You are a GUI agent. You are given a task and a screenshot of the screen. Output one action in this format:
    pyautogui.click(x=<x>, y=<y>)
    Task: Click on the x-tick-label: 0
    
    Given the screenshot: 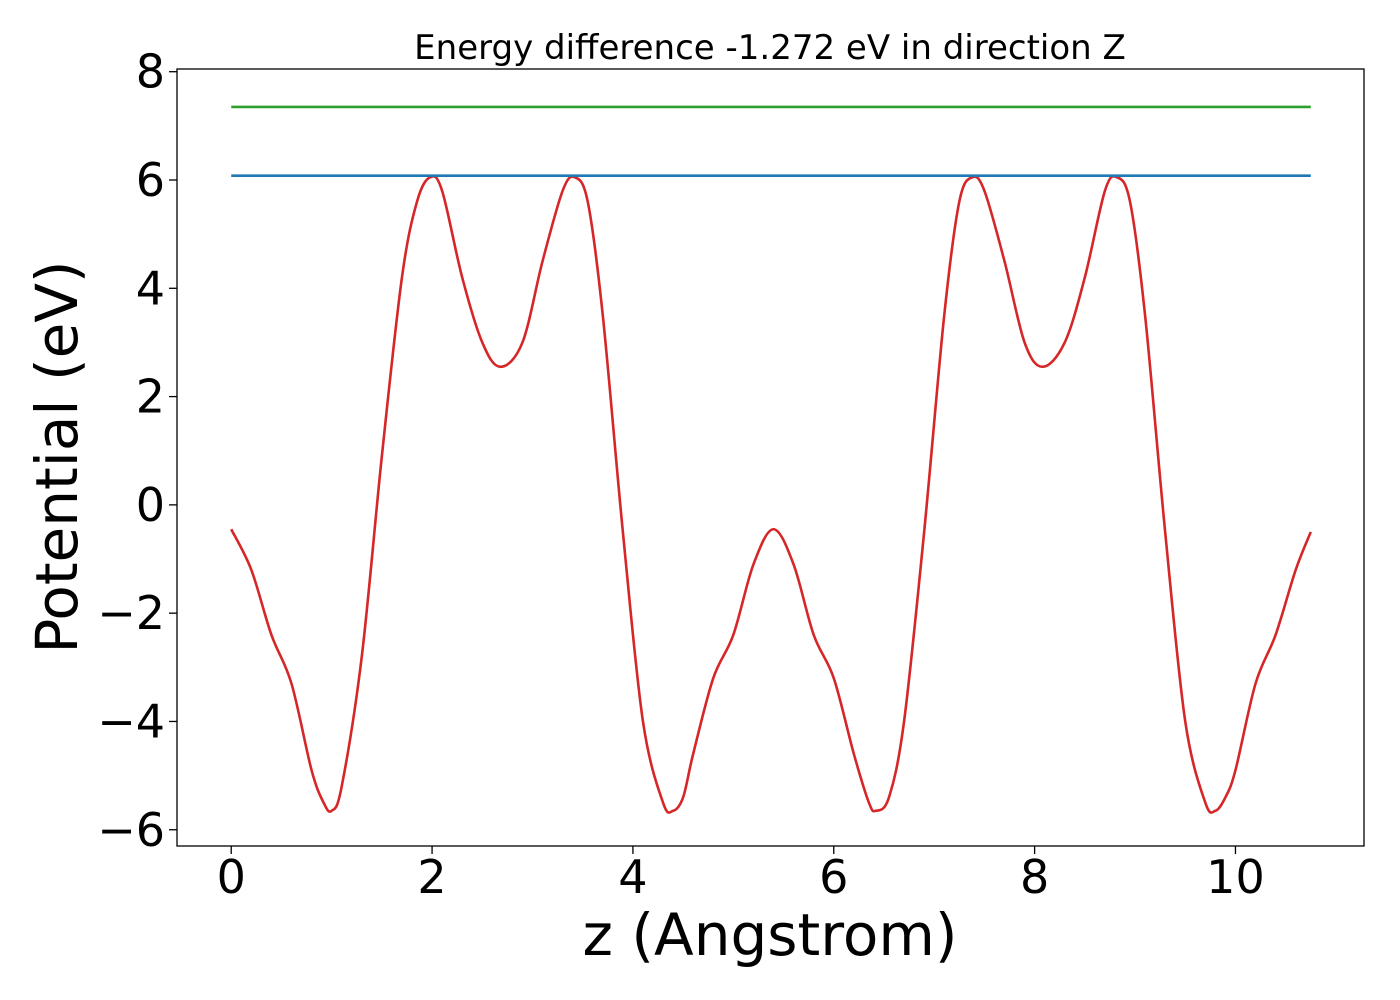 What is the action you would take?
    pyautogui.click(x=231, y=877)
    